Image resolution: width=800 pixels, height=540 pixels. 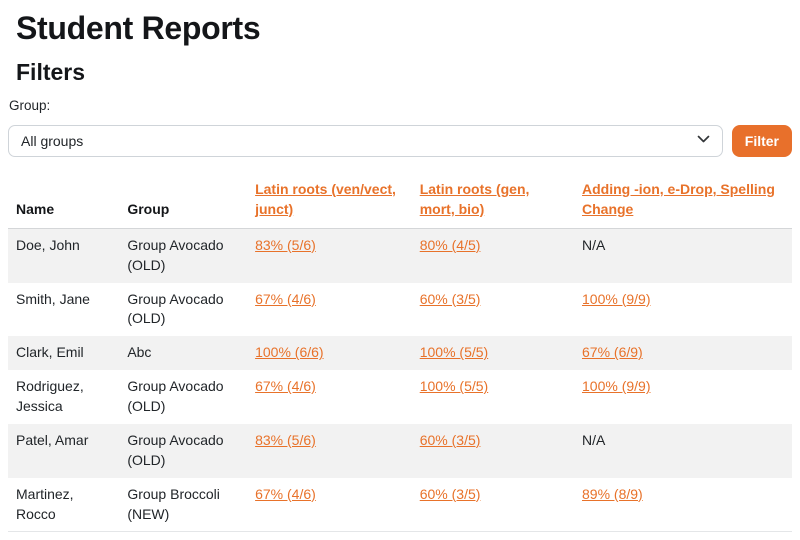 What do you see at coordinates (64, 202) in the screenshot?
I see `col-header-name: Name` at bounding box center [64, 202].